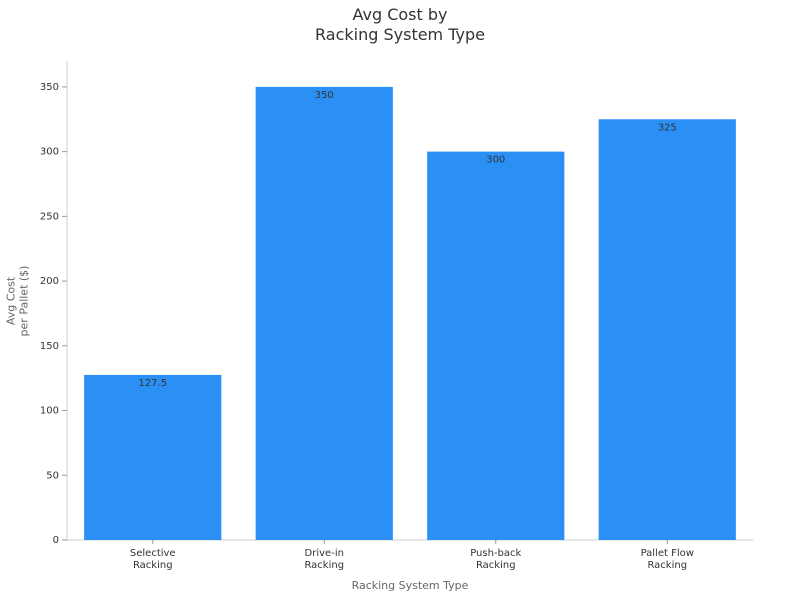 This screenshot has height=600, width=800. What do you see at coordinates (49, 152) in the screenshot?
I see `y-tick-label: 300` at bounding box center [49, 152].